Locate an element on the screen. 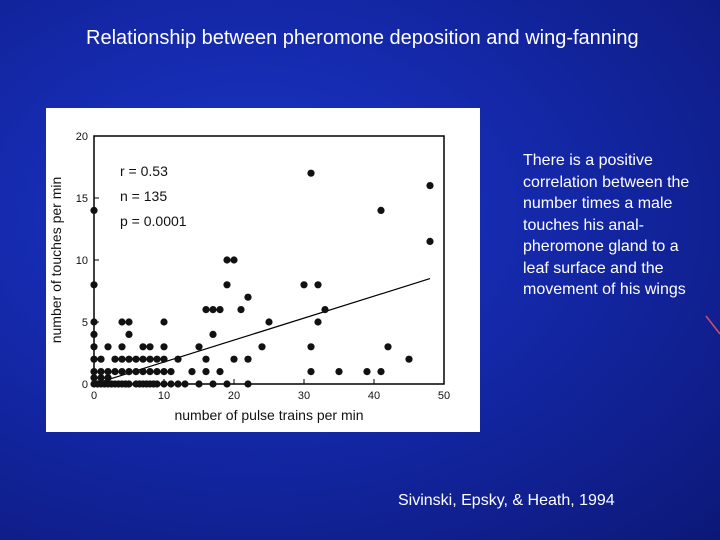  y-tick-label: 5 is located at coordinates (85, 323).